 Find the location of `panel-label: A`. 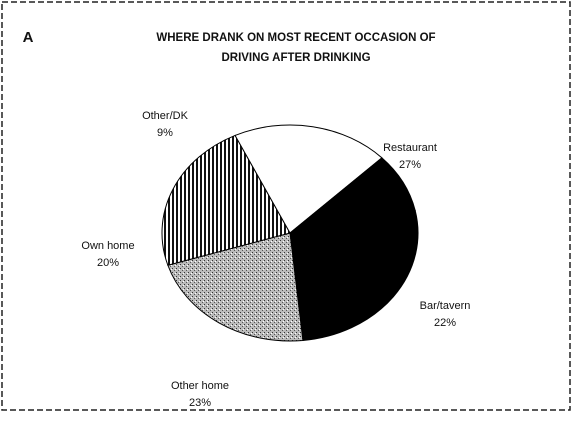

panel-label: A is located at coordinates (28, 37).